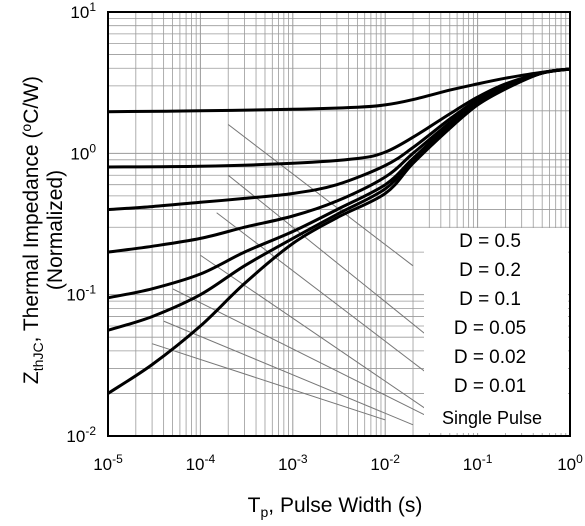 The height and width of the screenshot is (526, 585). What do you see at coordinates (264, 512) in the screenshot?
I see `x-axis-label-sub: p` at bounding box center [264, 512].